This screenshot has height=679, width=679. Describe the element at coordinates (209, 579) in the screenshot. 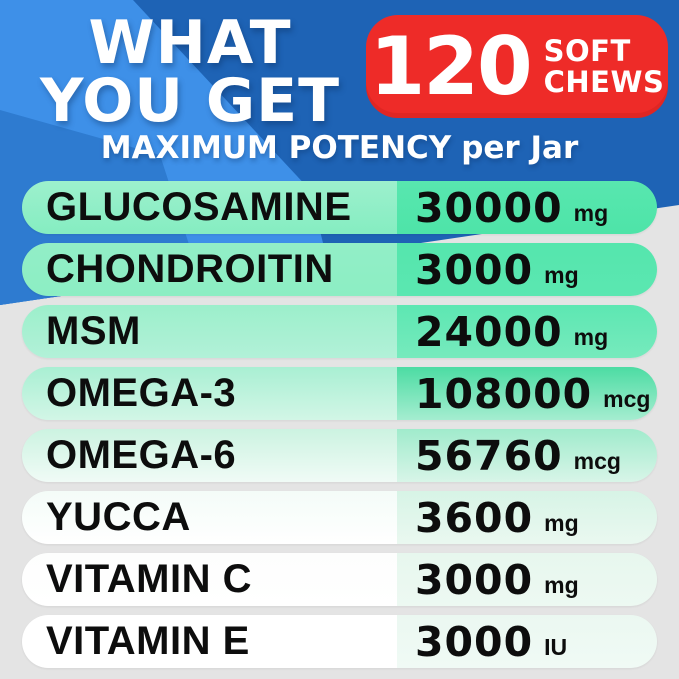

I see `ingredient-name: VITAMIN C` at that location.